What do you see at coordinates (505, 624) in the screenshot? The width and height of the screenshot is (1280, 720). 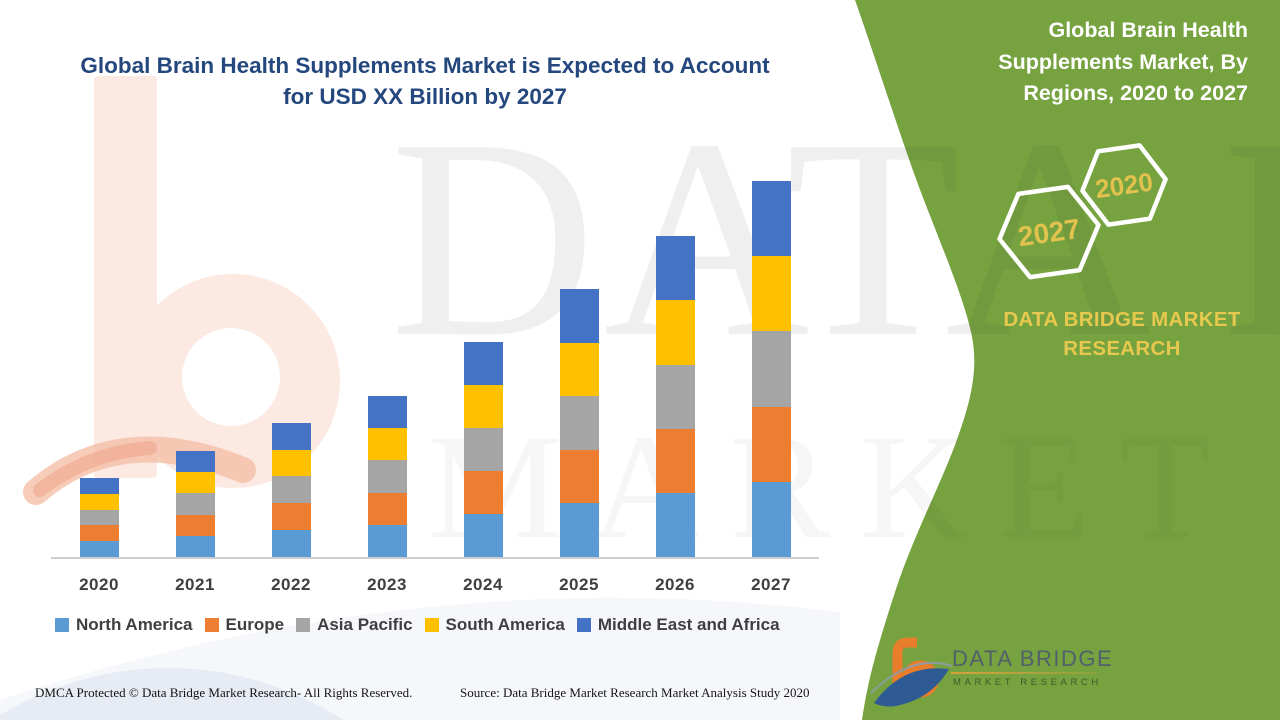 I see `legend-label: South America` at bounding box center [505, 624].